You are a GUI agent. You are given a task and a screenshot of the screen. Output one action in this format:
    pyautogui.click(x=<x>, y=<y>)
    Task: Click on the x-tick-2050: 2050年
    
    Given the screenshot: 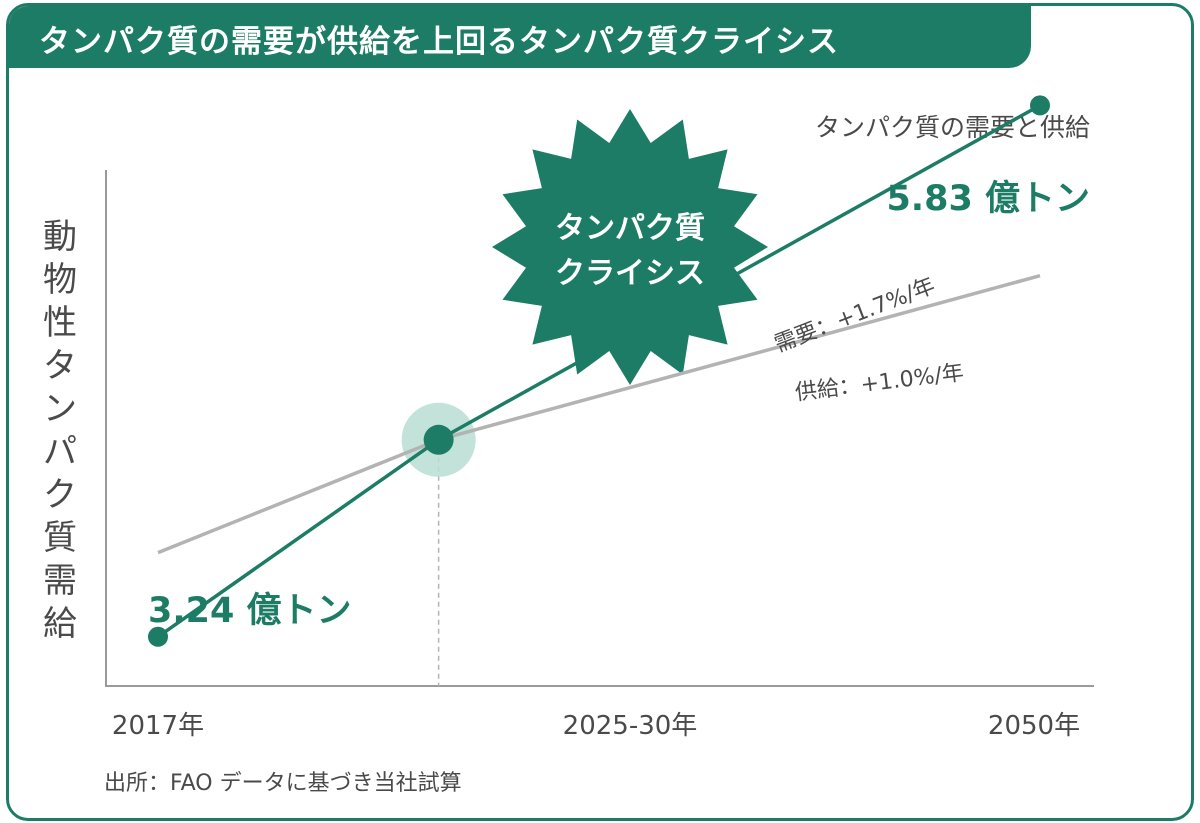 What is the action you would take?
    pyautogui.click(x=1034, y=726)
    